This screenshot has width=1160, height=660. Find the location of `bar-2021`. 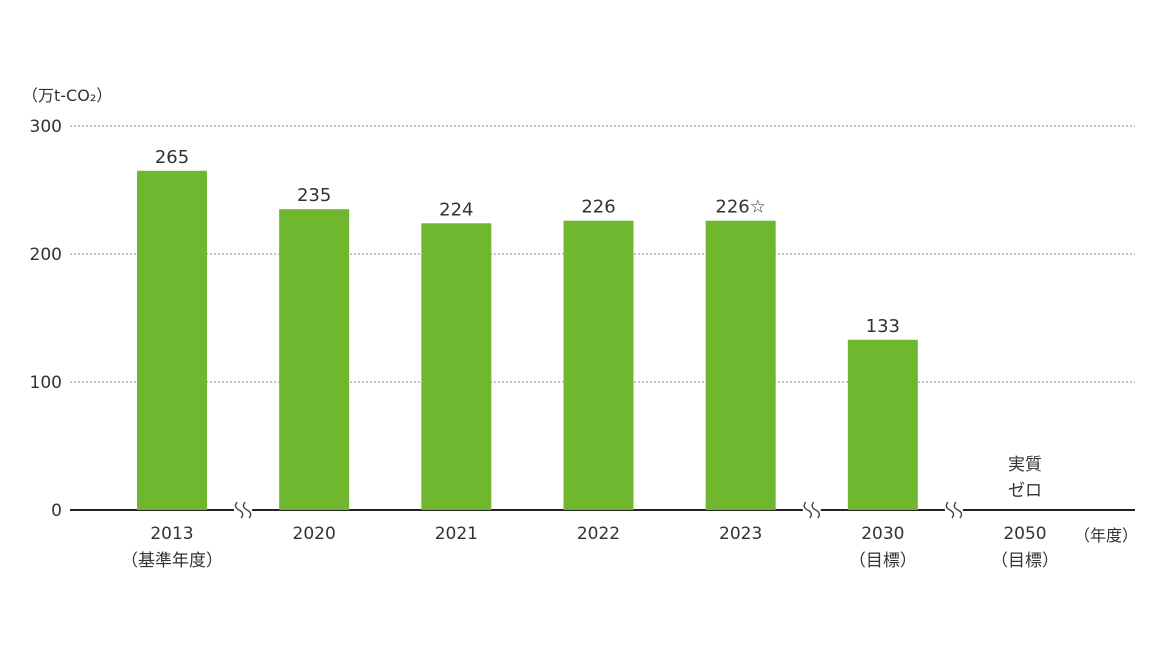

bar-2021 is located at coordinates (456, 366).